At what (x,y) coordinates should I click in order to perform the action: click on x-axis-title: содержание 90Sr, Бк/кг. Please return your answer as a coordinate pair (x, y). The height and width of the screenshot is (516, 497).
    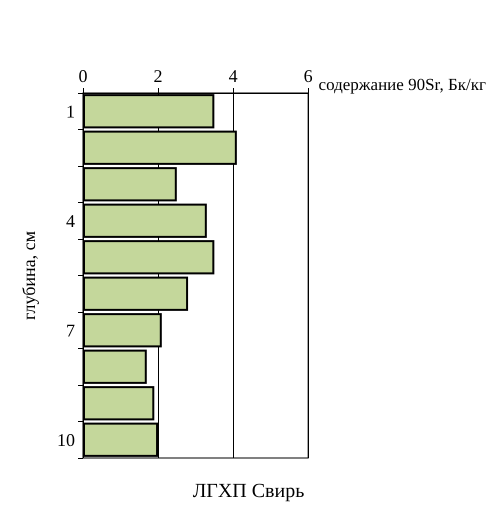
    Looking at the image, I should click on (402, 84).